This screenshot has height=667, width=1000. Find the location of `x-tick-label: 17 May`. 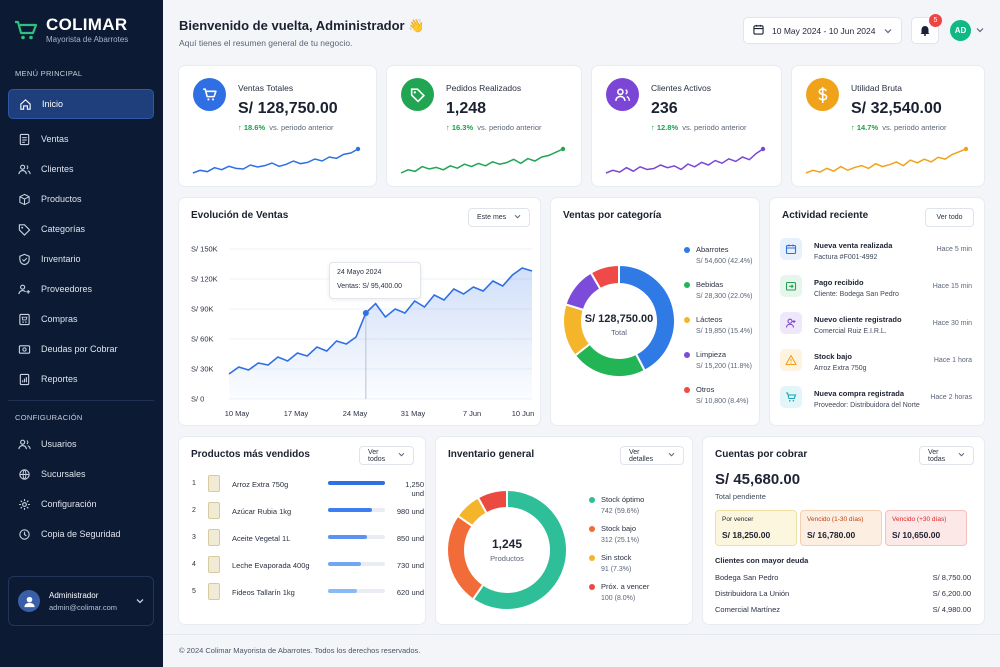

x-tick-label: 17 May is located at coordinates (296, 413).